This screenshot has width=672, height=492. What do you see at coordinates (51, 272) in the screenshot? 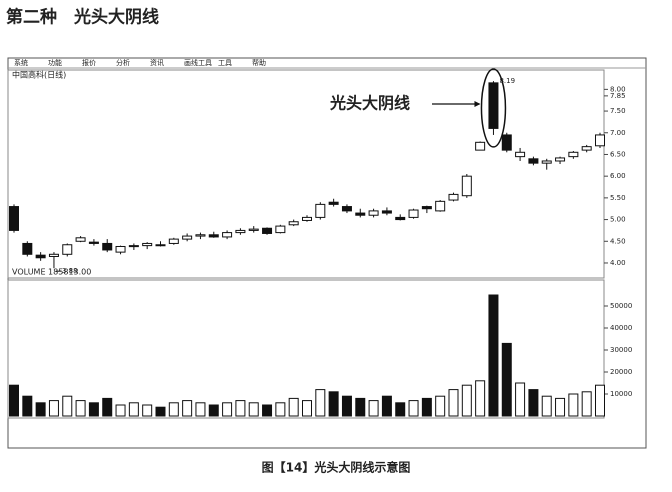
I see `volume-indicator: VOLUME 185813.00` at bounding box center [51, 272].